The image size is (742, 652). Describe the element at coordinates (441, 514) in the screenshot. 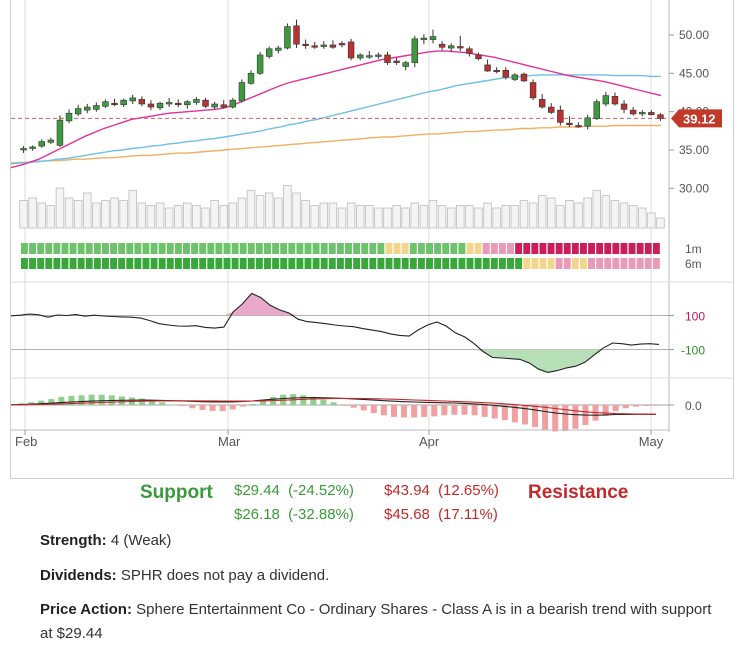

I see `resistance-level-2: $45.68 (17.11%)` at that location.